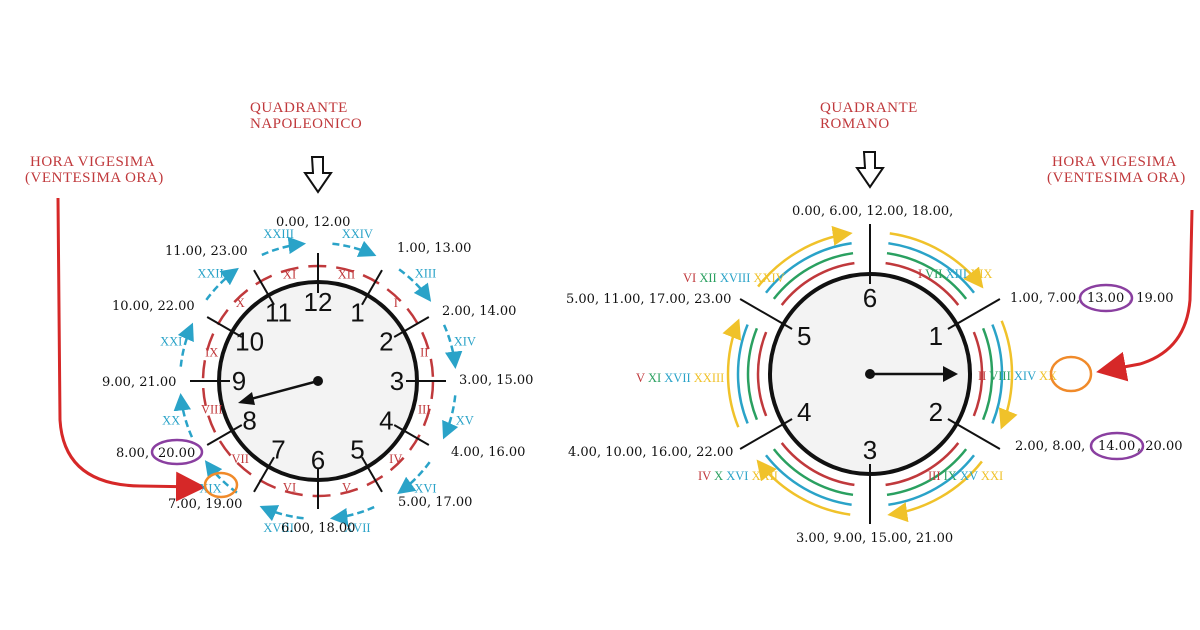  What do you see at coordinates (1150, 298) in the screenshot?
I see `right-label-tr-b: , 19.00` at bounding box center [1150, 298].